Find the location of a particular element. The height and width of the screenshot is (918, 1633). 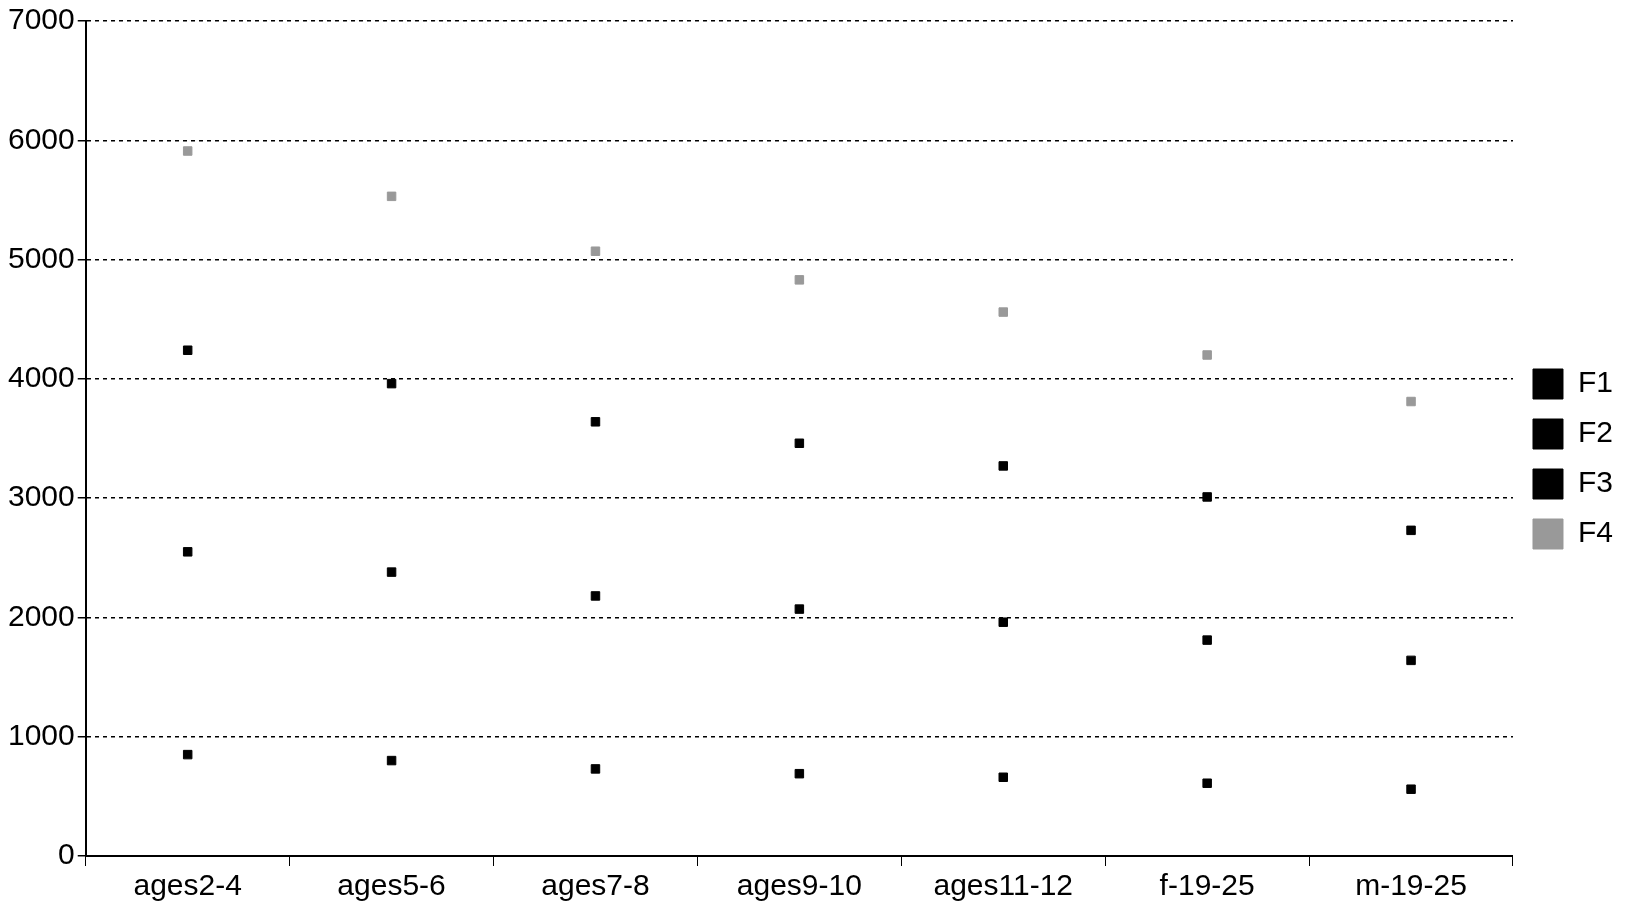

x-tick-label: ages7-8 is located at coordinates (595, 885).